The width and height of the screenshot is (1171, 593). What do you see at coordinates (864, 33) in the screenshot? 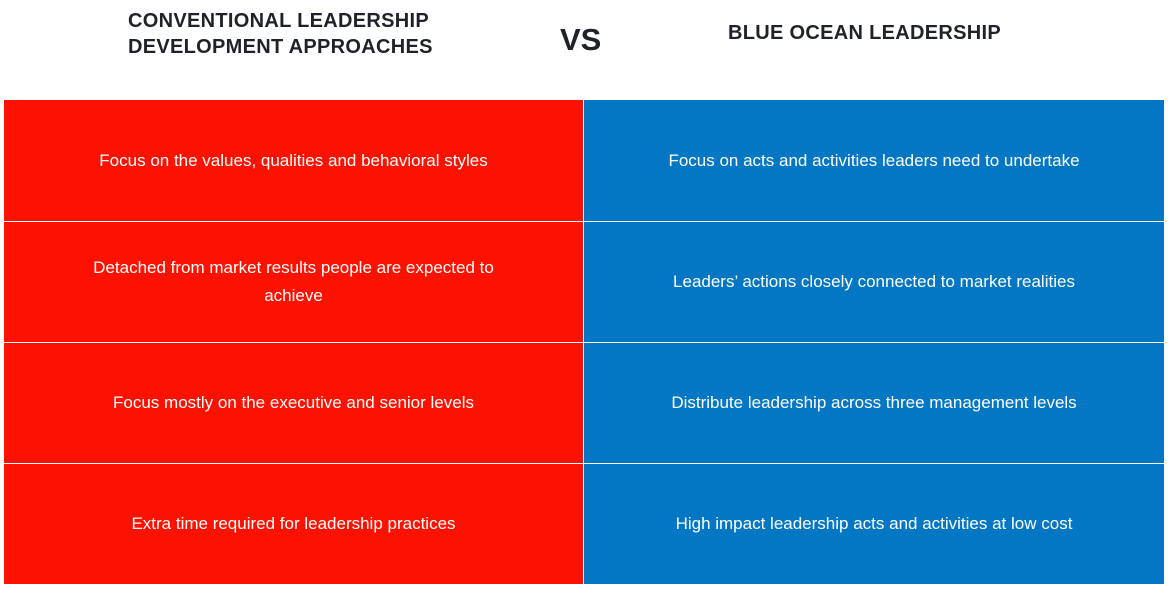
I see `blue-ocean-leadership-title: BLUE OCEAN LEADERSHIP` at bounding box center [864, 33].